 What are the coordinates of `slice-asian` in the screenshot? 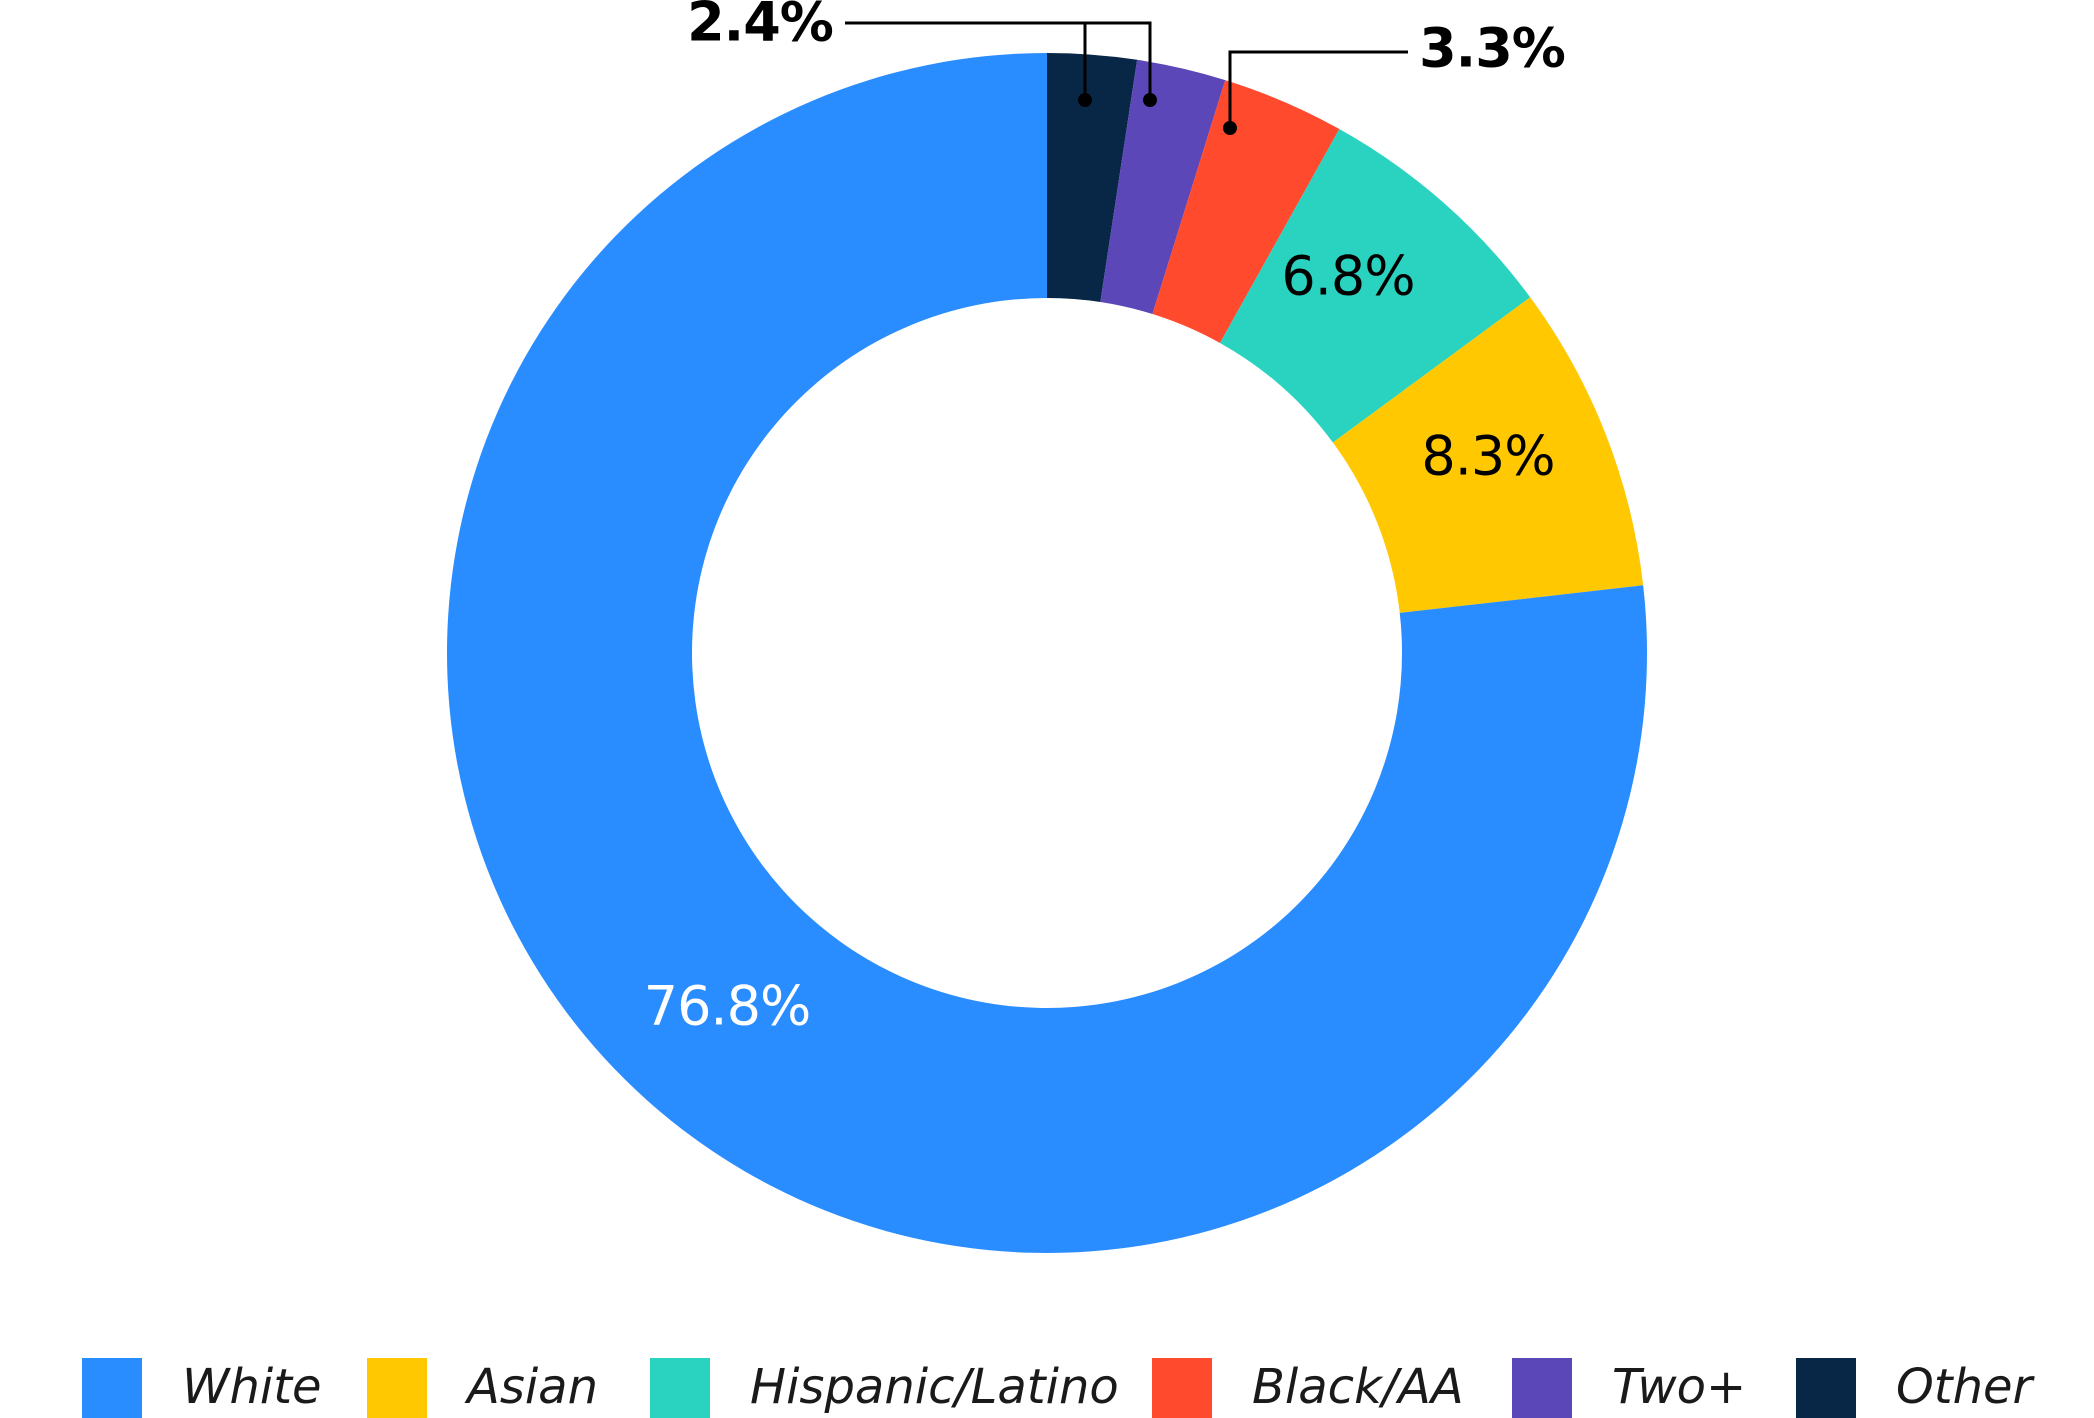 It's located at (1488, 455).